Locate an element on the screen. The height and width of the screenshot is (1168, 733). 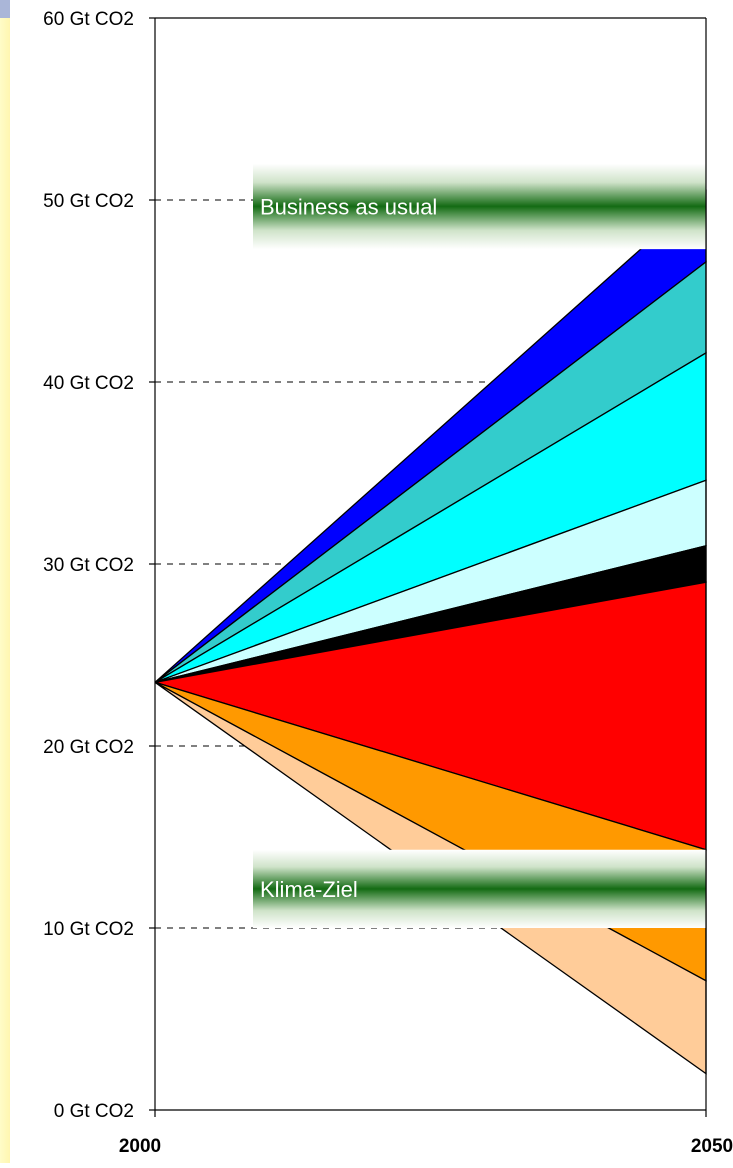
x-tick-label: 2050 is located at coordinates (712, 1146).